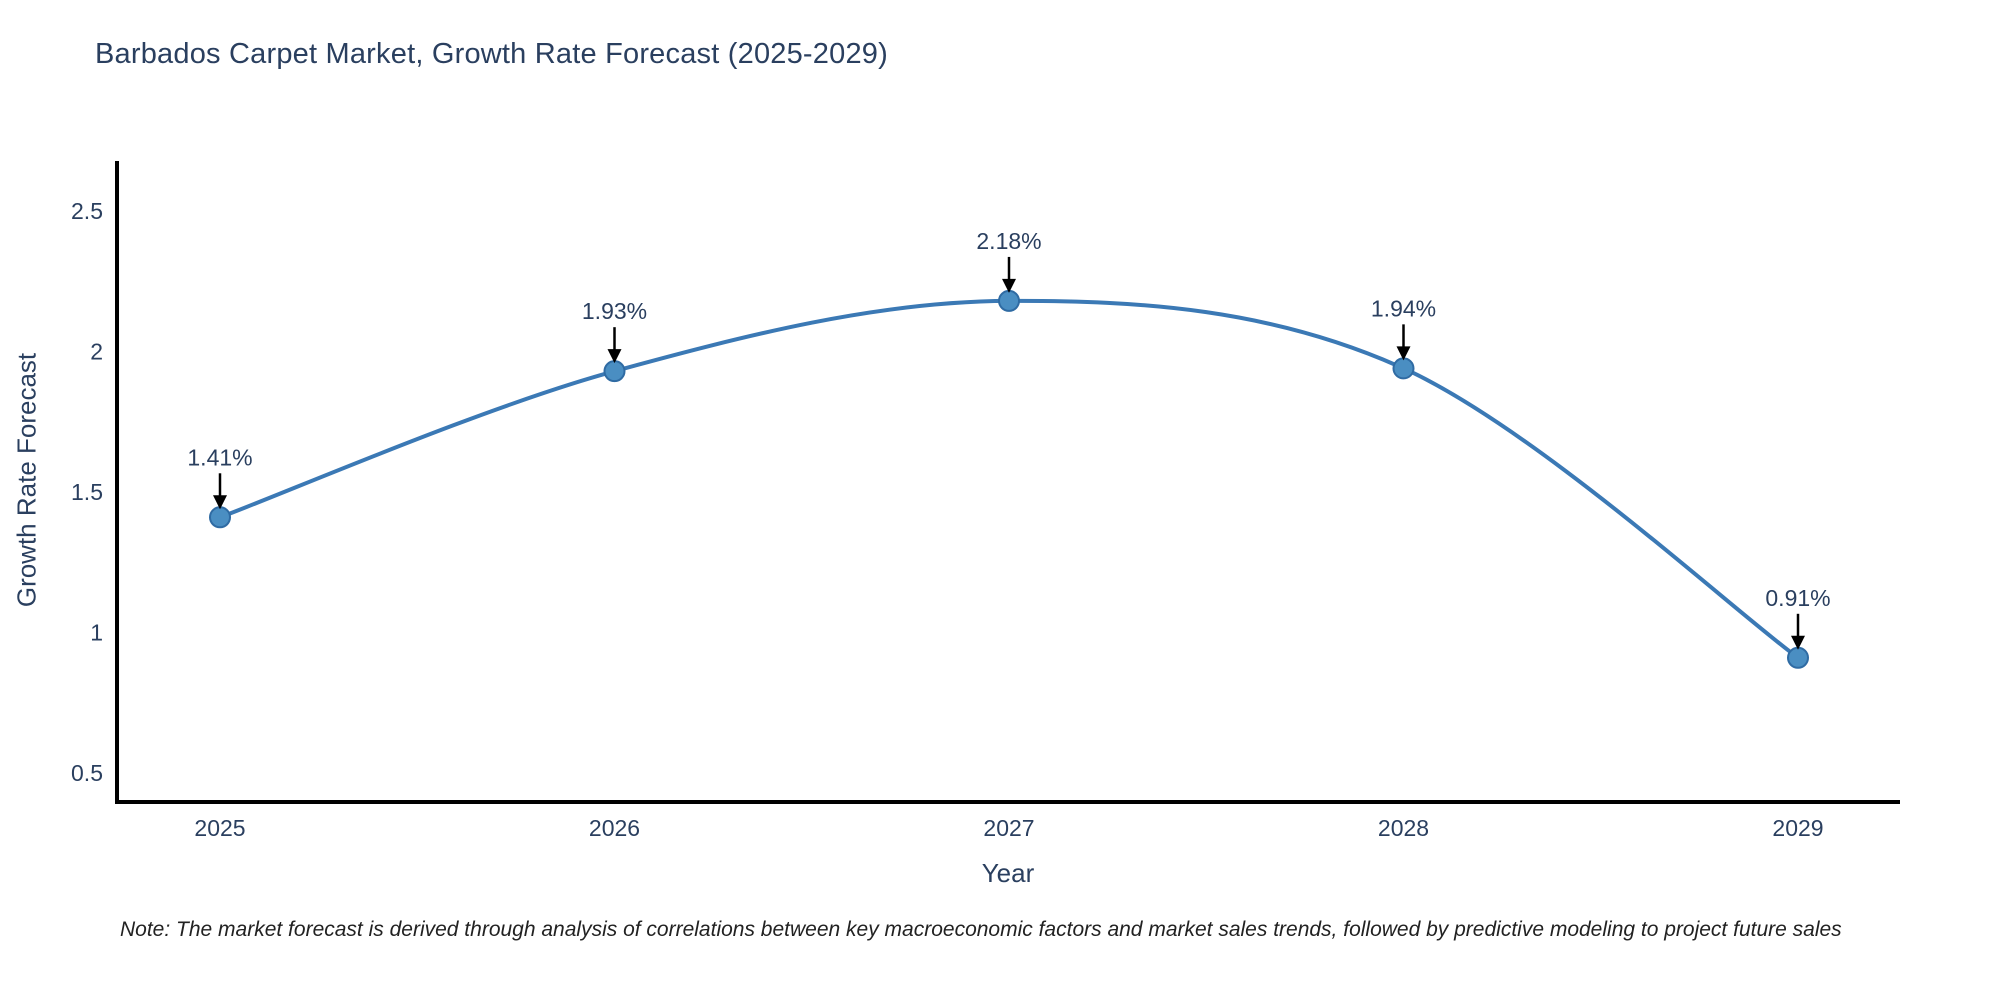  Describe the element at coordinates (96, 352) in the screenshot. I see `y-tick-label: 2` at that location.